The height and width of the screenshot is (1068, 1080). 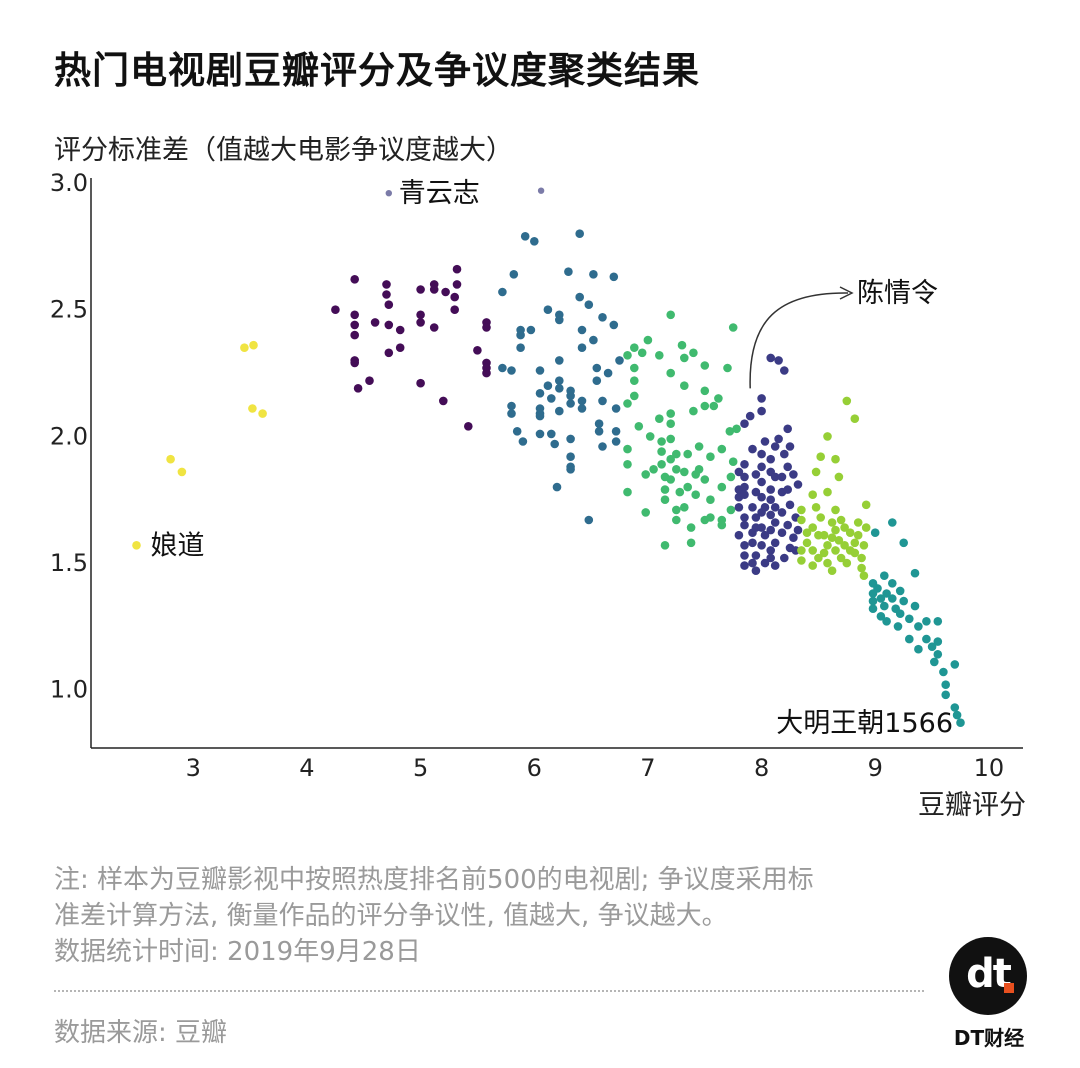 I want to click on y-tick-label: 3.0, so click(x=69, y=183).